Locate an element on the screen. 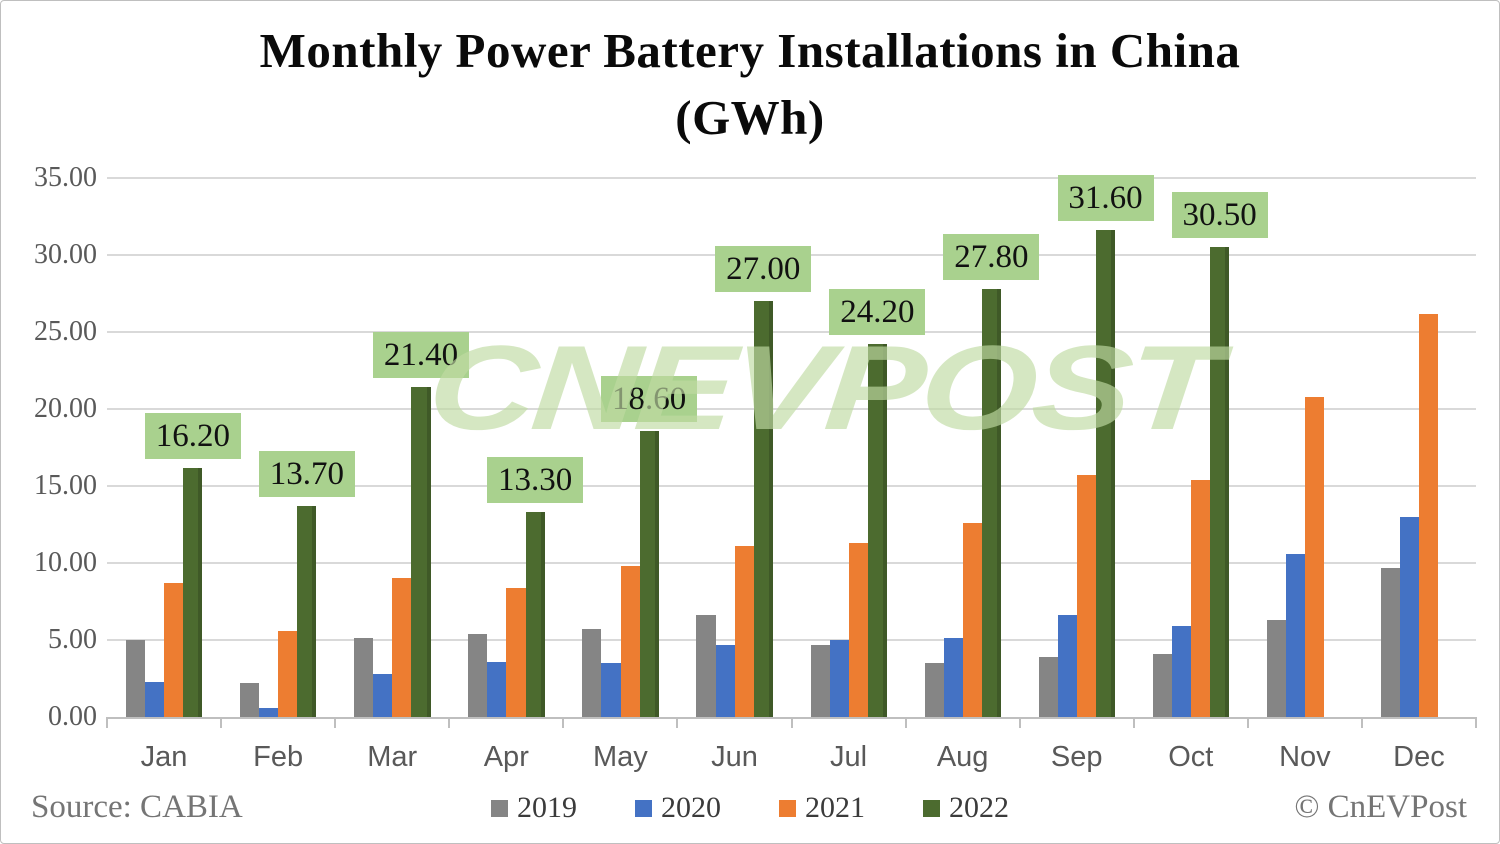 The image size is (1500, 844). bar-2022-apr is located at coordinates (535, 614).